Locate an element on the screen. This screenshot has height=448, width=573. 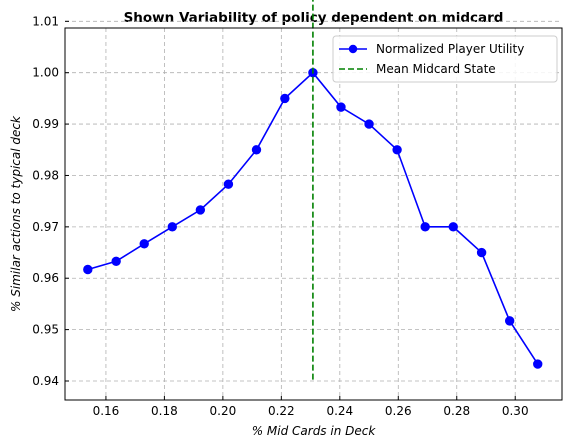
x-tick-label: 0.20 is located at coordinates (223, 411).